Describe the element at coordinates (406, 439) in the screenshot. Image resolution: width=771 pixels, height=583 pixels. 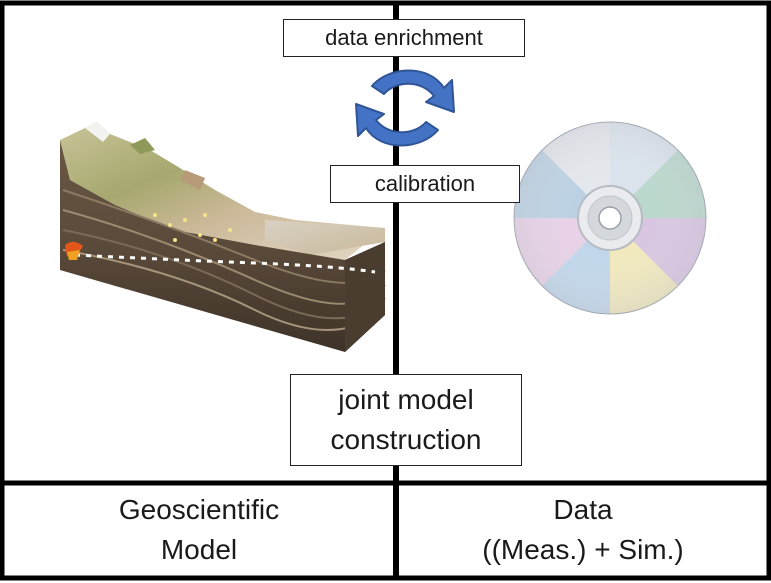
I see `construction-line: construction` at that location.